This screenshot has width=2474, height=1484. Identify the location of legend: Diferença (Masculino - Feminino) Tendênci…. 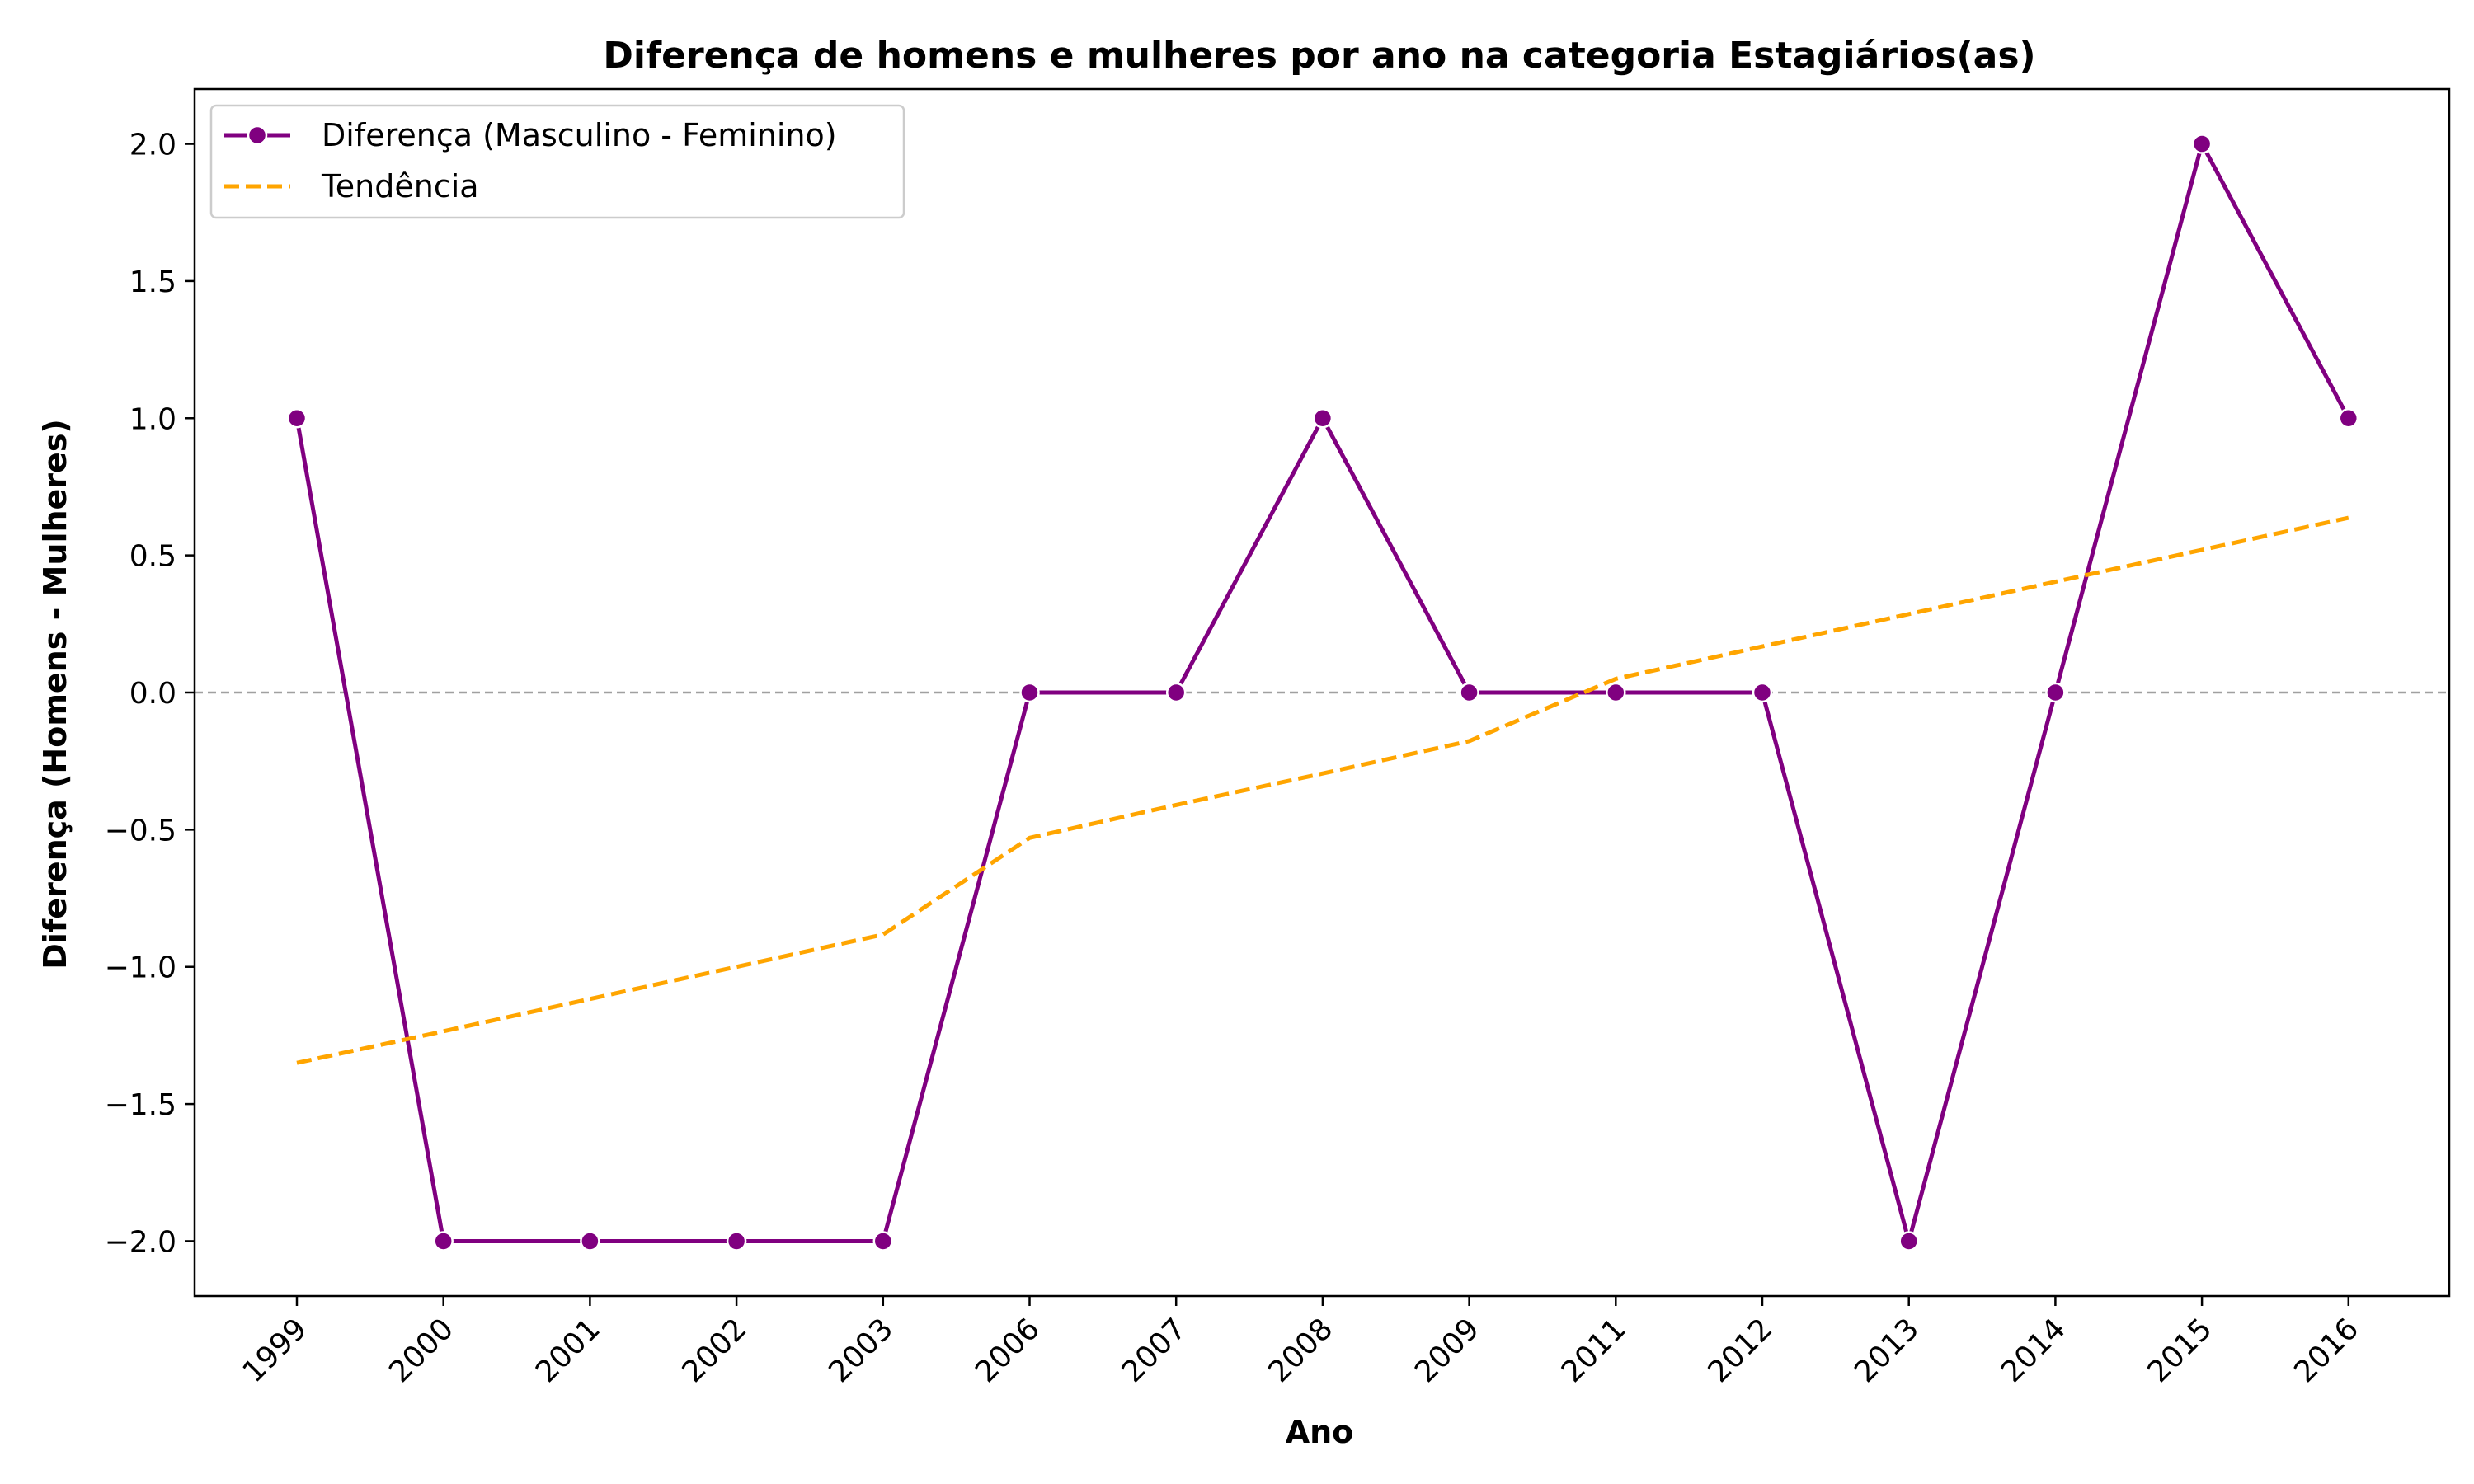
(557, 161).